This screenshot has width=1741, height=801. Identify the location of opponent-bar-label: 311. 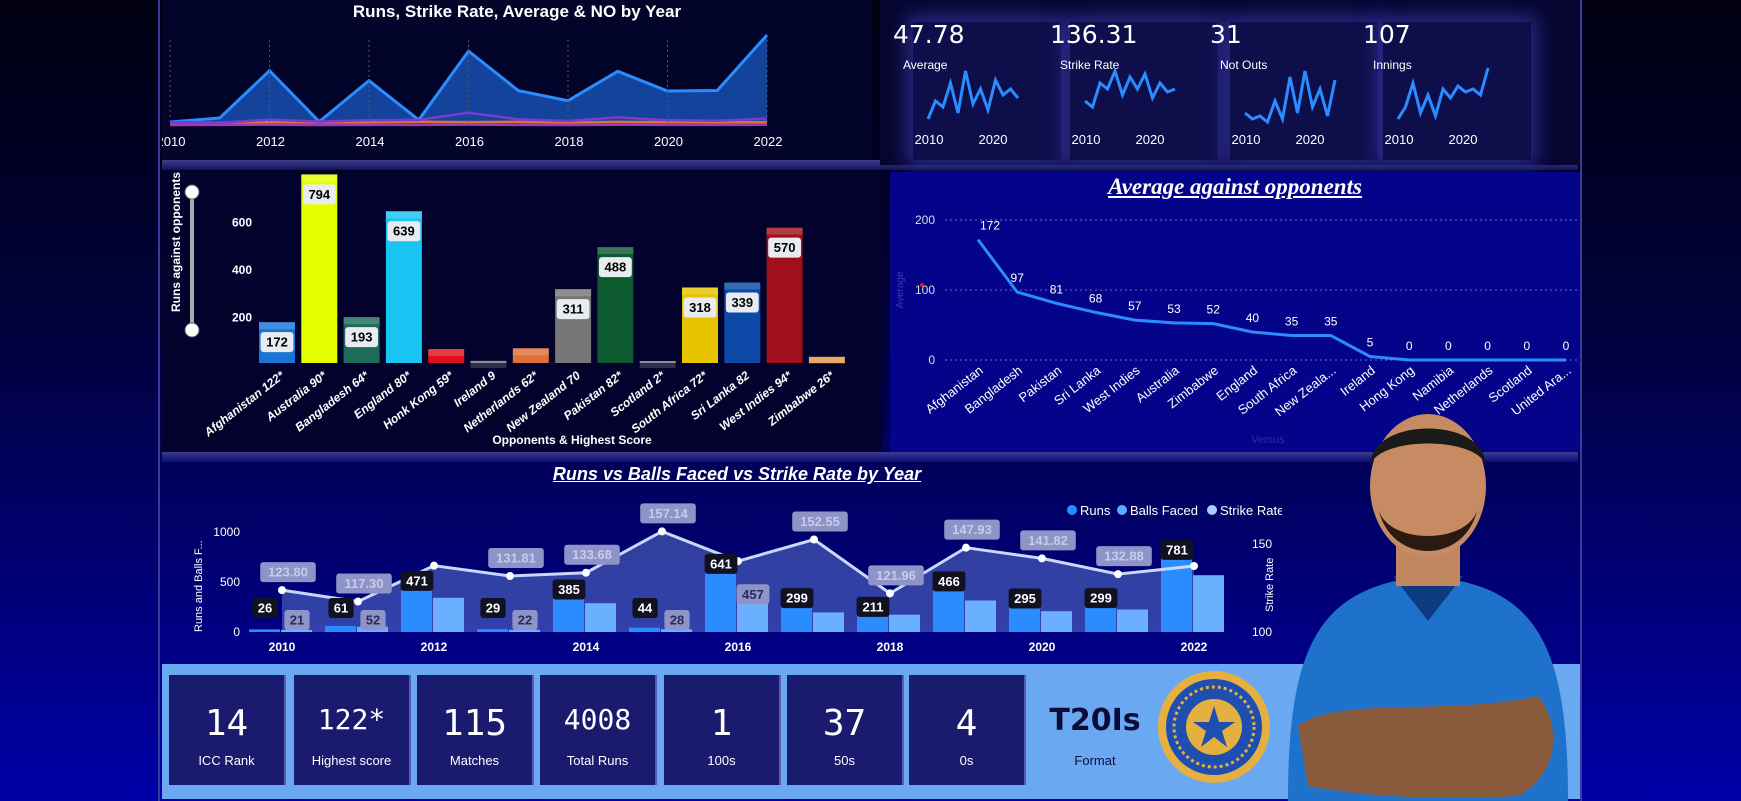
(573, 309).